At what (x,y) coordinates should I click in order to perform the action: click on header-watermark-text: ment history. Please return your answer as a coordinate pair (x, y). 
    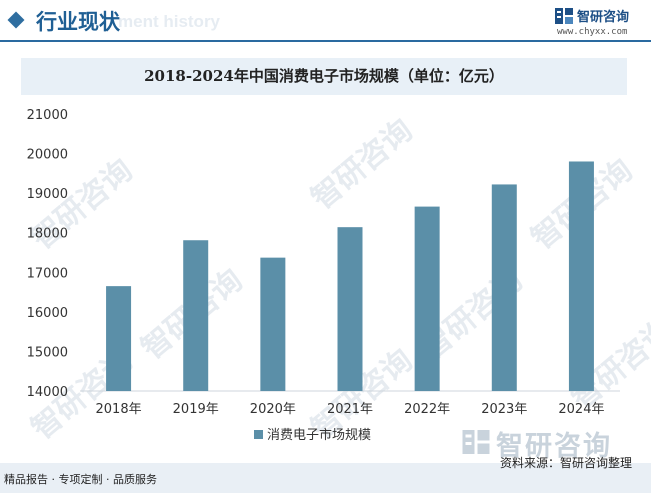
    Looking at the image, I should click on (169, 21).